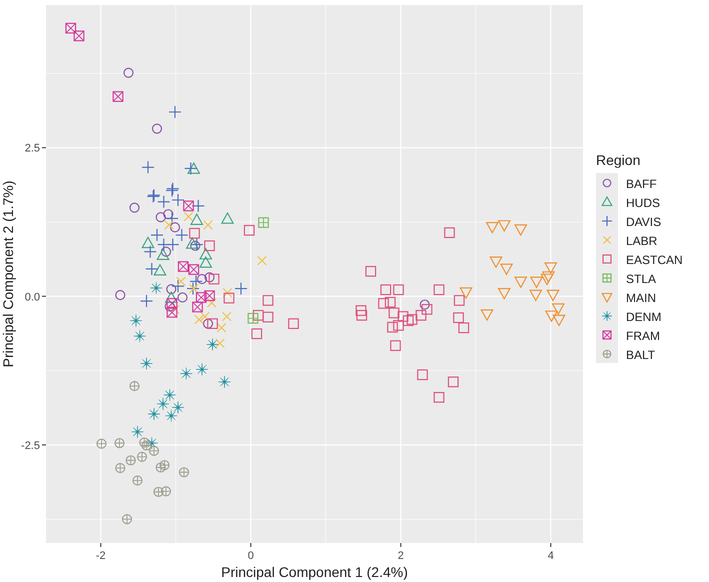  I want to click on legend-label: FRAM, so click(643, 336).